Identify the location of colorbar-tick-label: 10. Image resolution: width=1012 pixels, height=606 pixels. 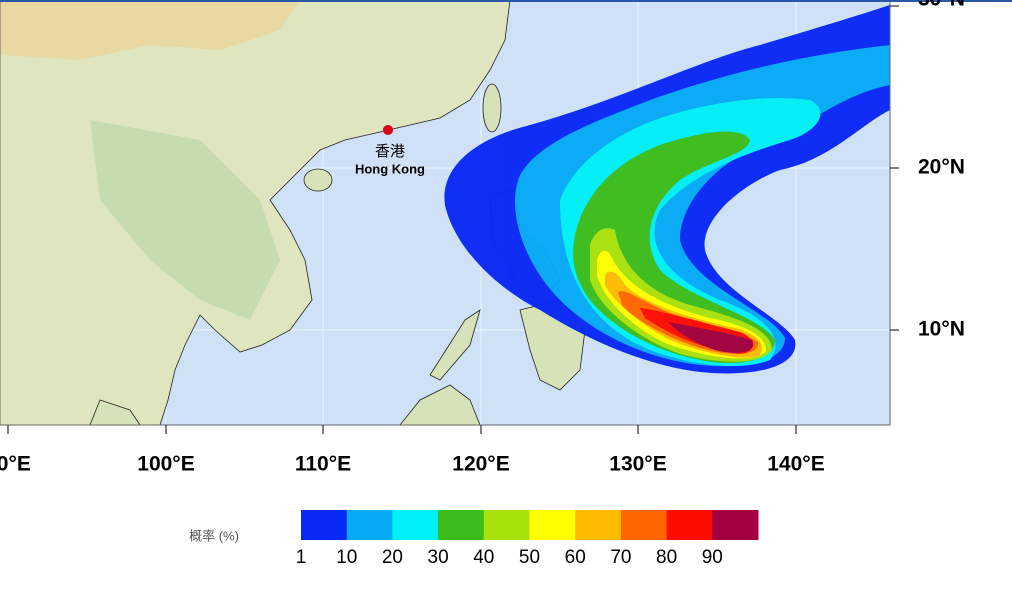
(346, 557).